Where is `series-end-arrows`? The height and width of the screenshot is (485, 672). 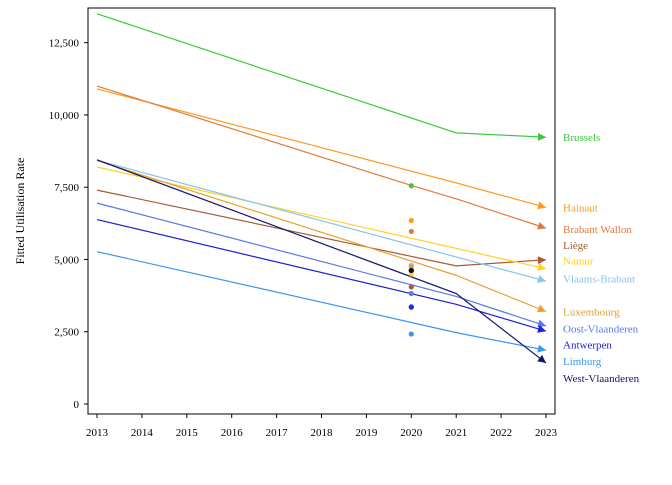
series-end-arrows is located at coordinates (541, 247).